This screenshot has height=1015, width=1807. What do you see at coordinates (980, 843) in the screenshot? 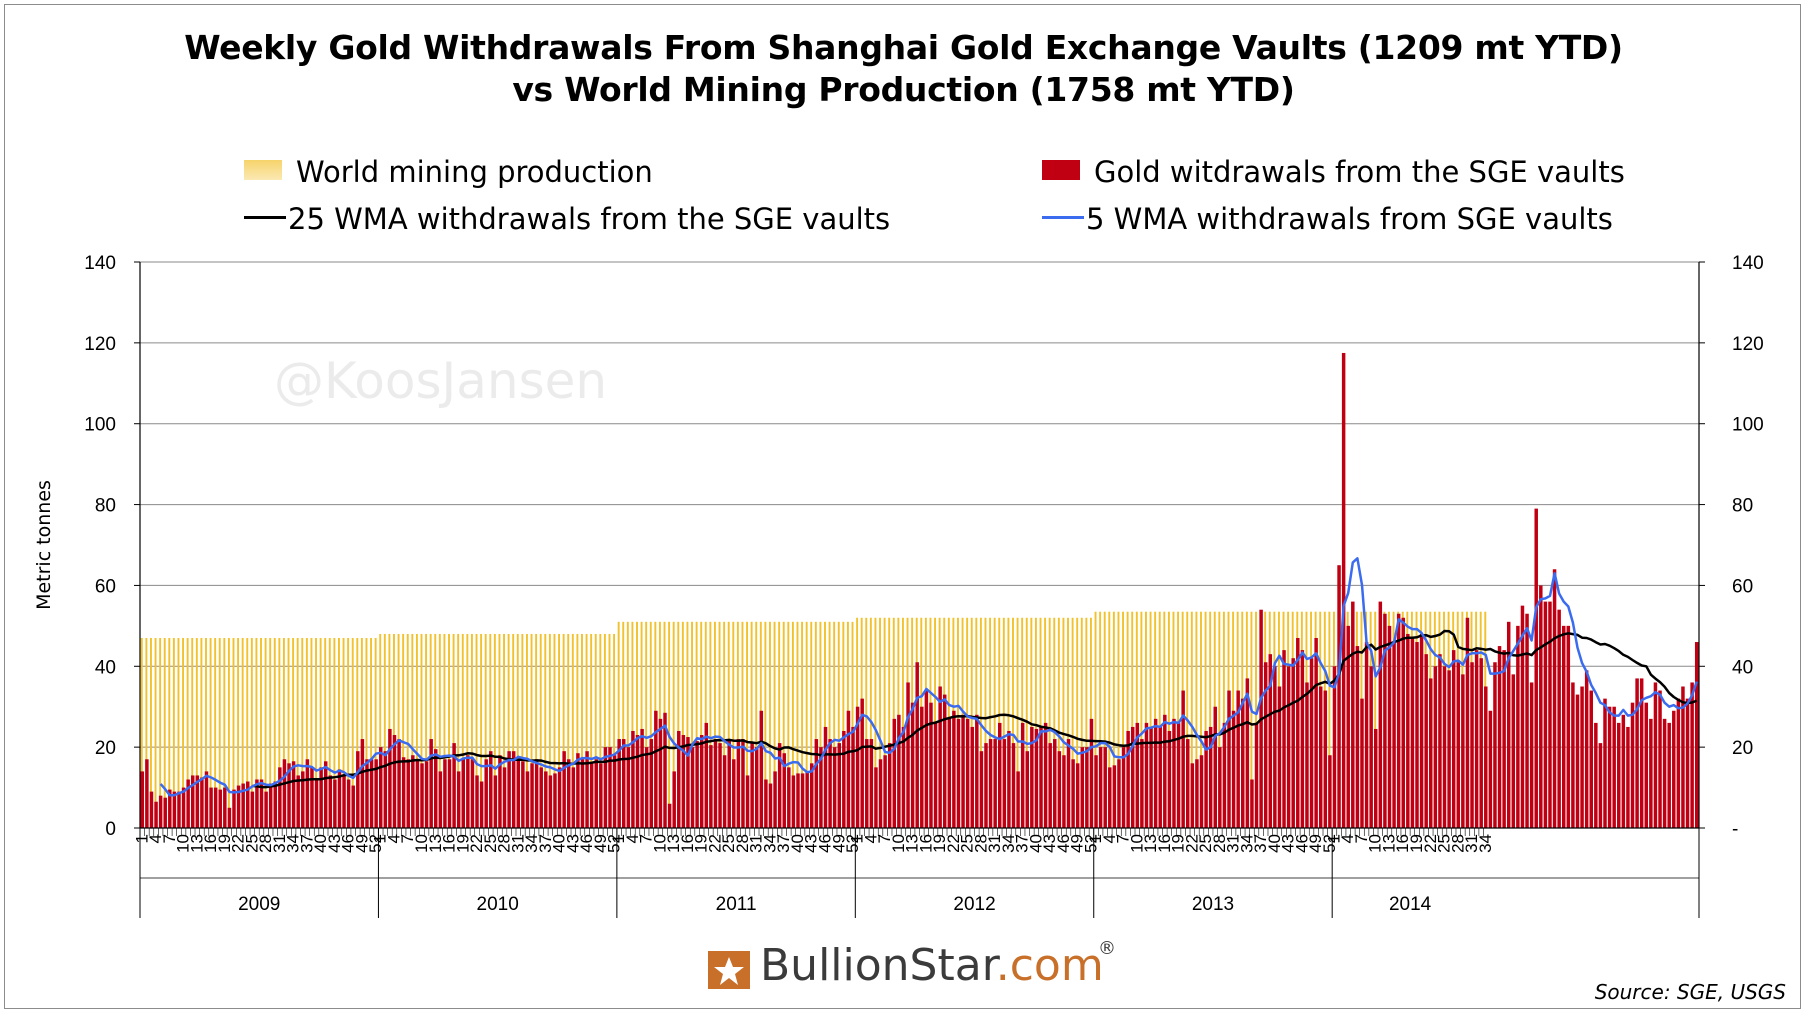
I see `week-label: 28` at bounding box center [980, 843].